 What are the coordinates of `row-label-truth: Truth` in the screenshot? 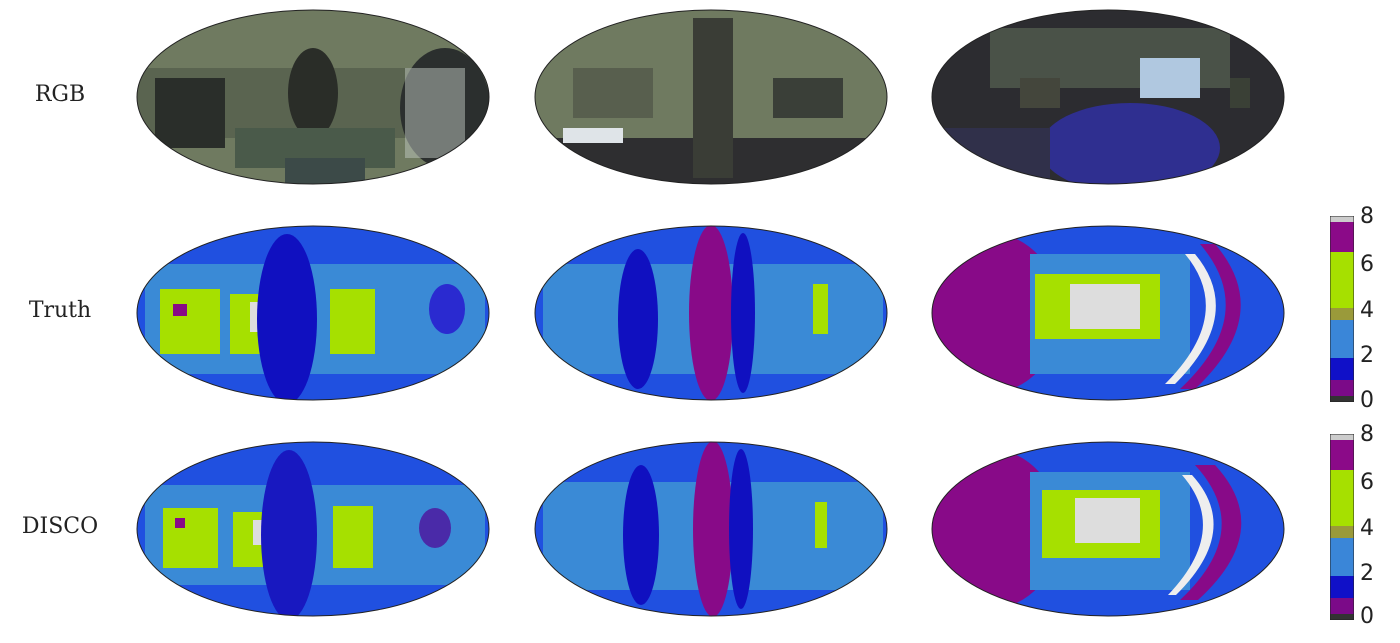 It's located at (60, 310).